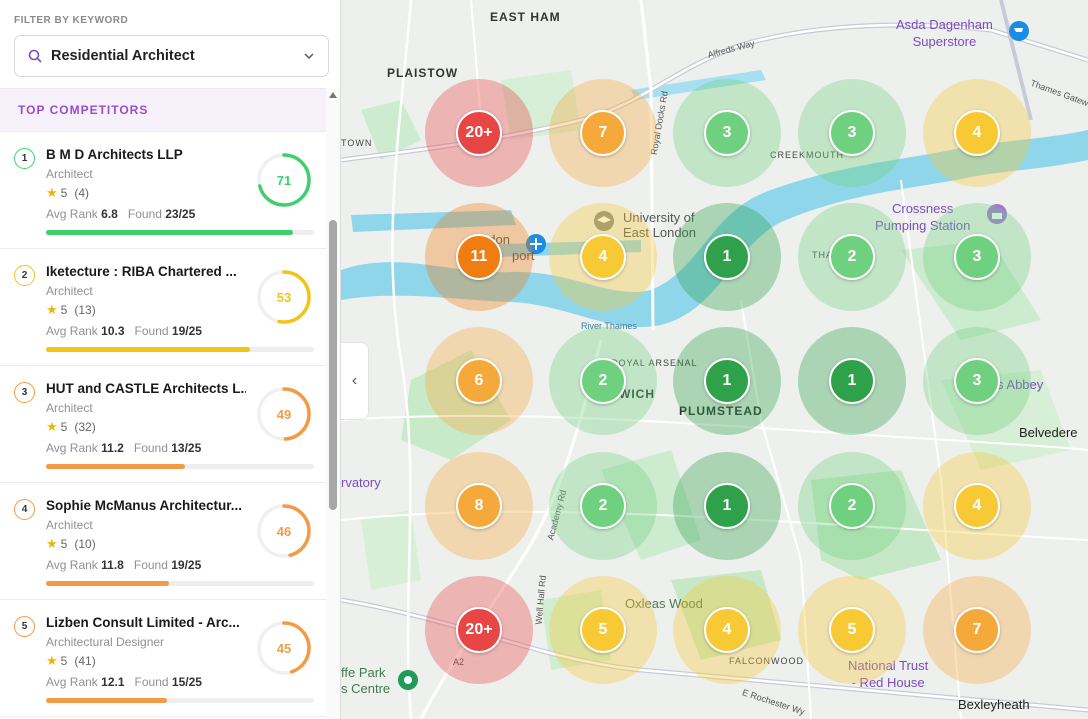  Describe the element at coordinates (997, 214) in the screenshot. I see `museum-icon` at that location.